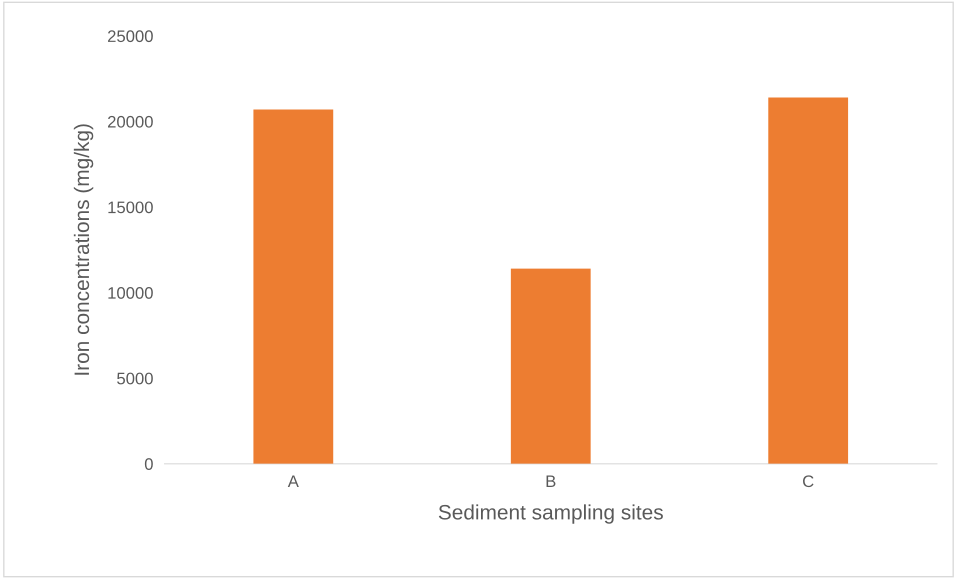  I want to click on y-tick-label: 25000, so click(130, 36).